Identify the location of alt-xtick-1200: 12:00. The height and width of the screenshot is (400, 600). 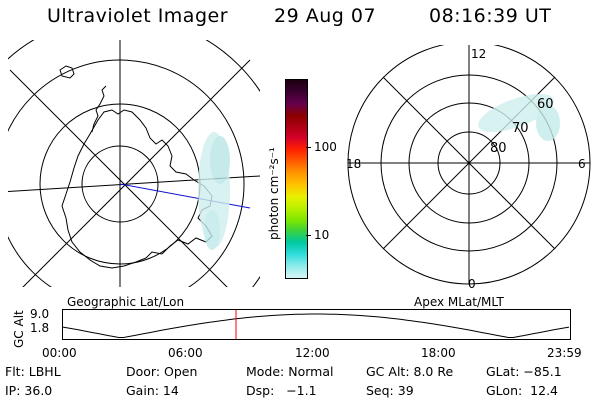
(312, 353).